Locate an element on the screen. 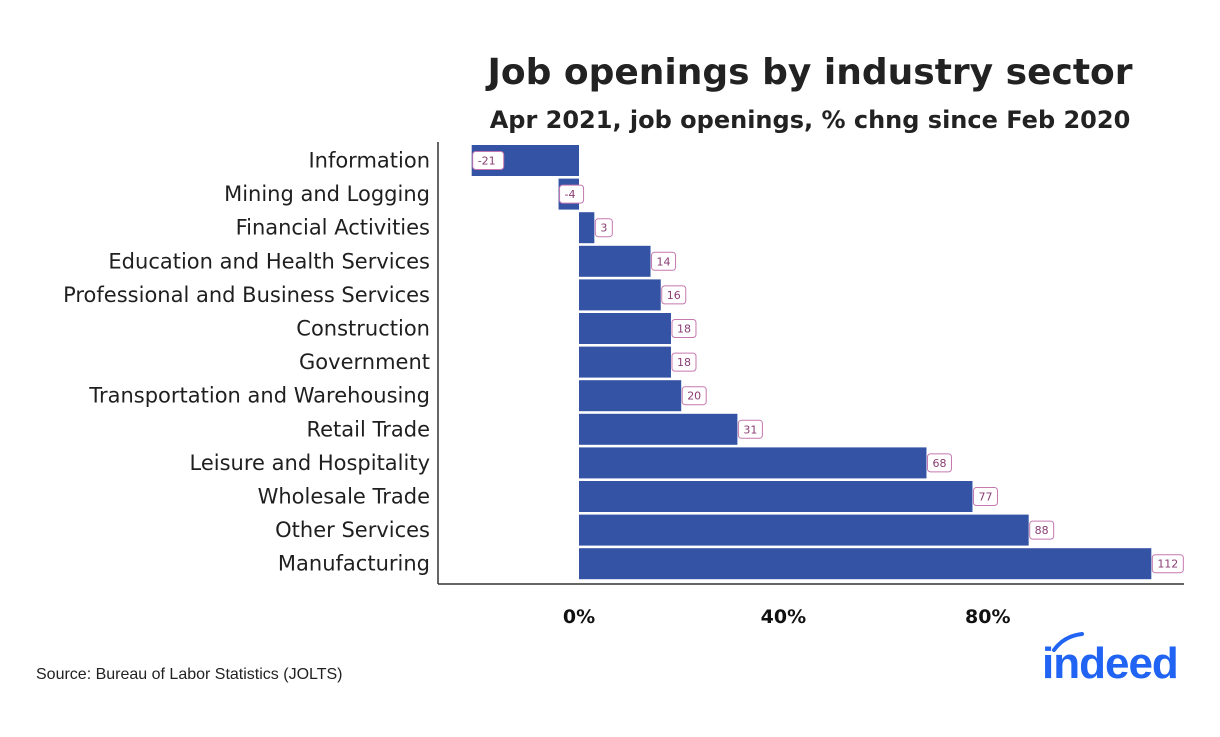 The width and height of the screenshot is (1220, 737). category-label: Transportation and Warehousing is located at coordinates (259, 396).